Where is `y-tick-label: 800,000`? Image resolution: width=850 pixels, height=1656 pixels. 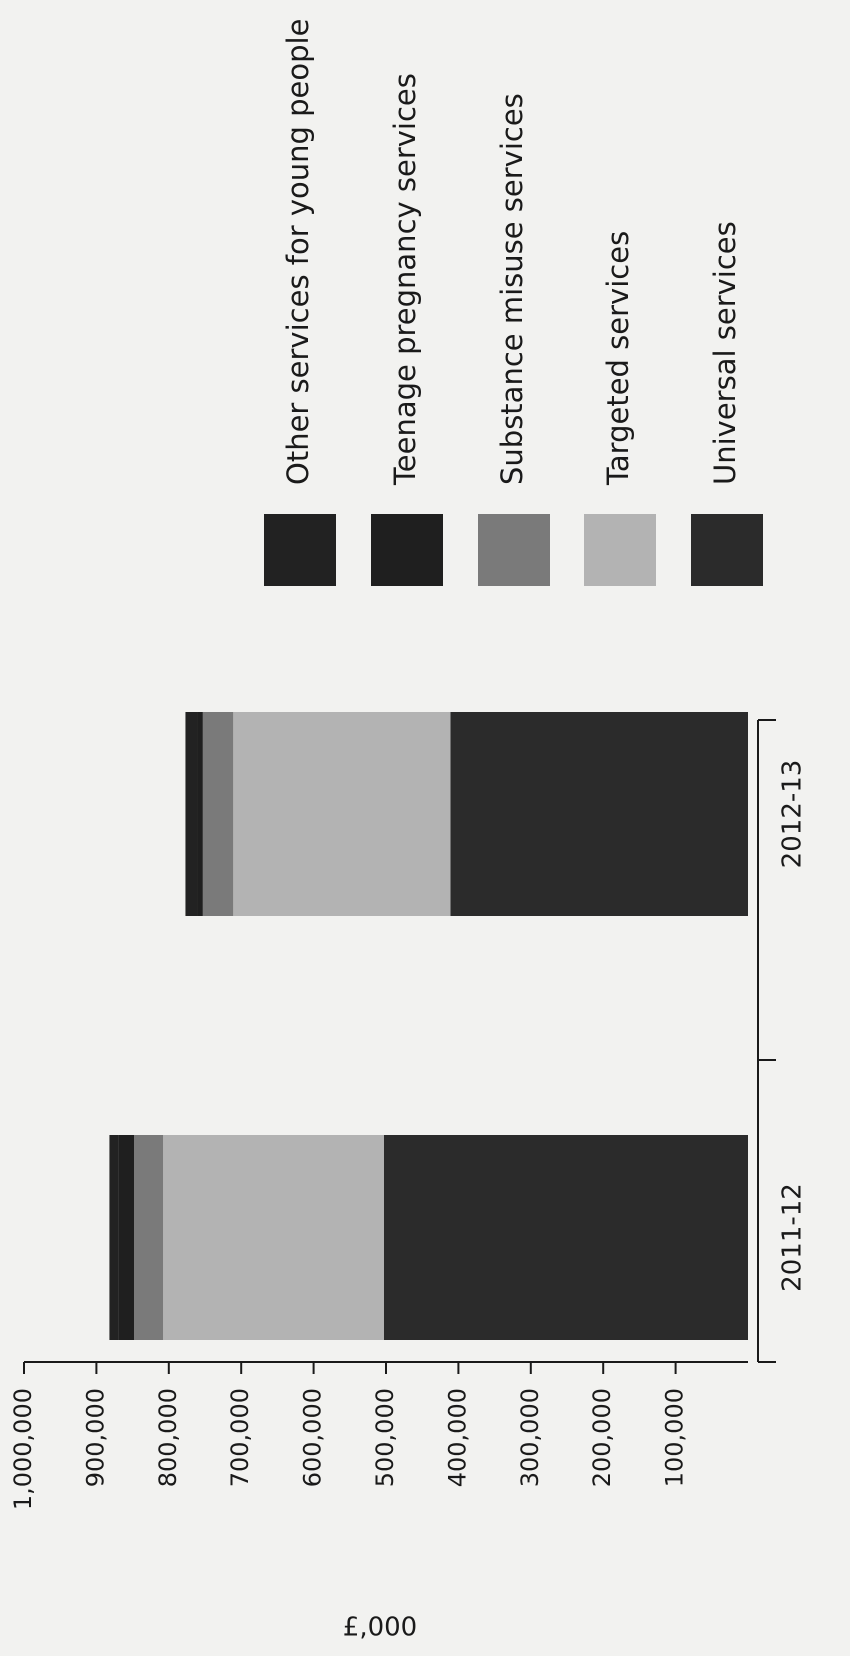
y-tick-label: 800,000 is located at coordinates (168, 1437).